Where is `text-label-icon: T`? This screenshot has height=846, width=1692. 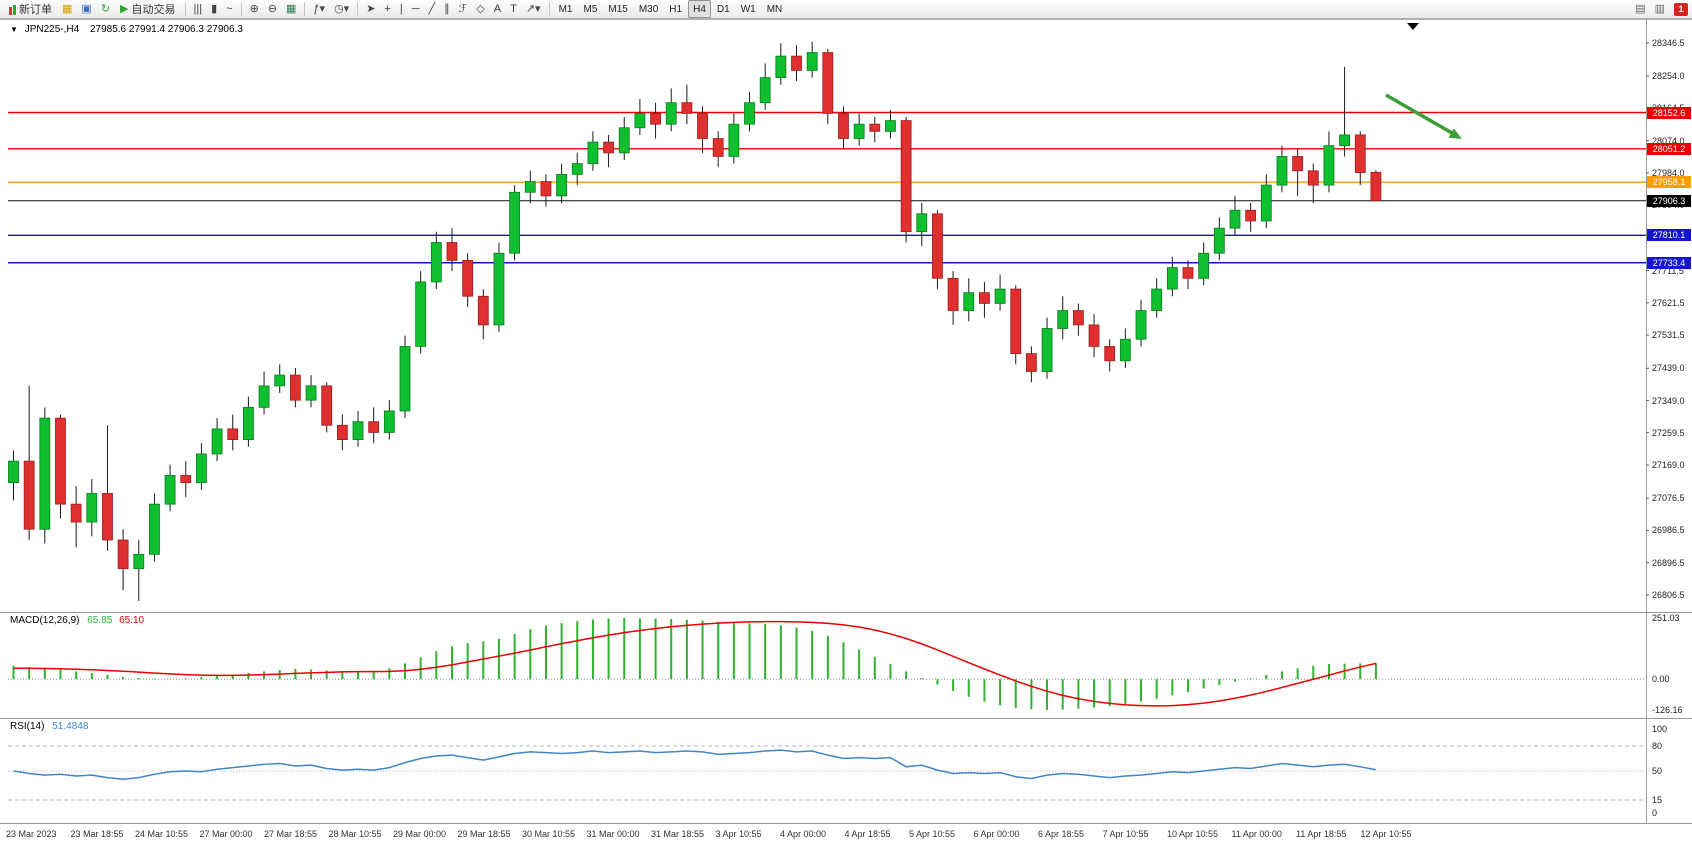 text-label-icon: T is located at coordinates (513, 9).